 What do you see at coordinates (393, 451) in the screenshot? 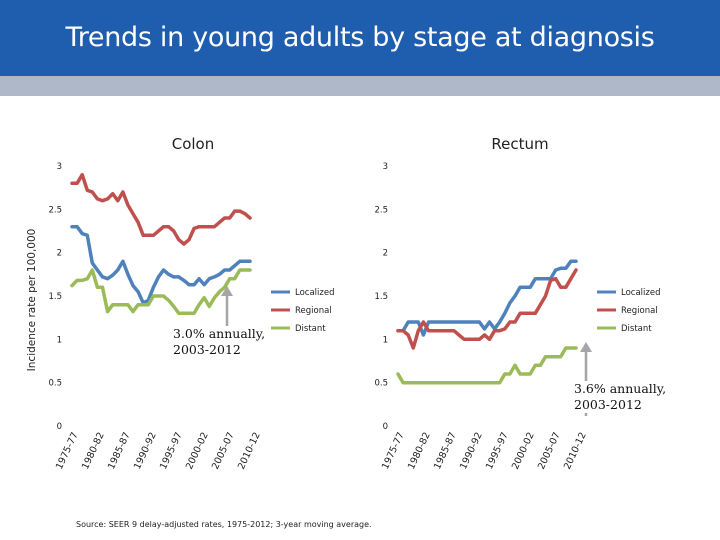
I see `rectum-x-tick-label: 1975-77` at bounding box center [393, 451].